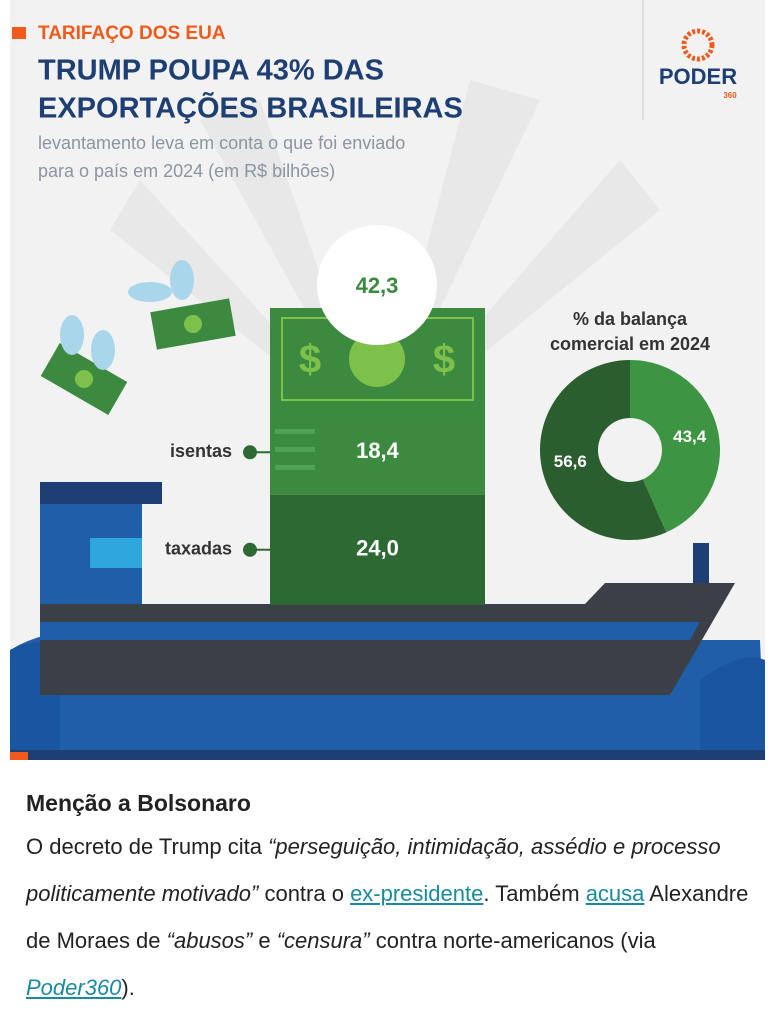  I want to click on total-badge, so click(377, 285).